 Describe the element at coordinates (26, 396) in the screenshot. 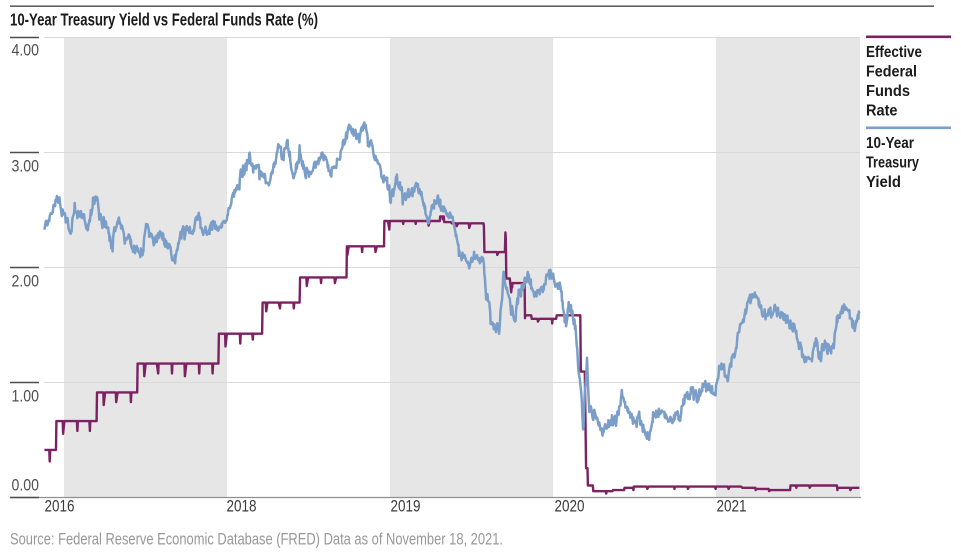

I see `svg-text: 1.00` at that location.